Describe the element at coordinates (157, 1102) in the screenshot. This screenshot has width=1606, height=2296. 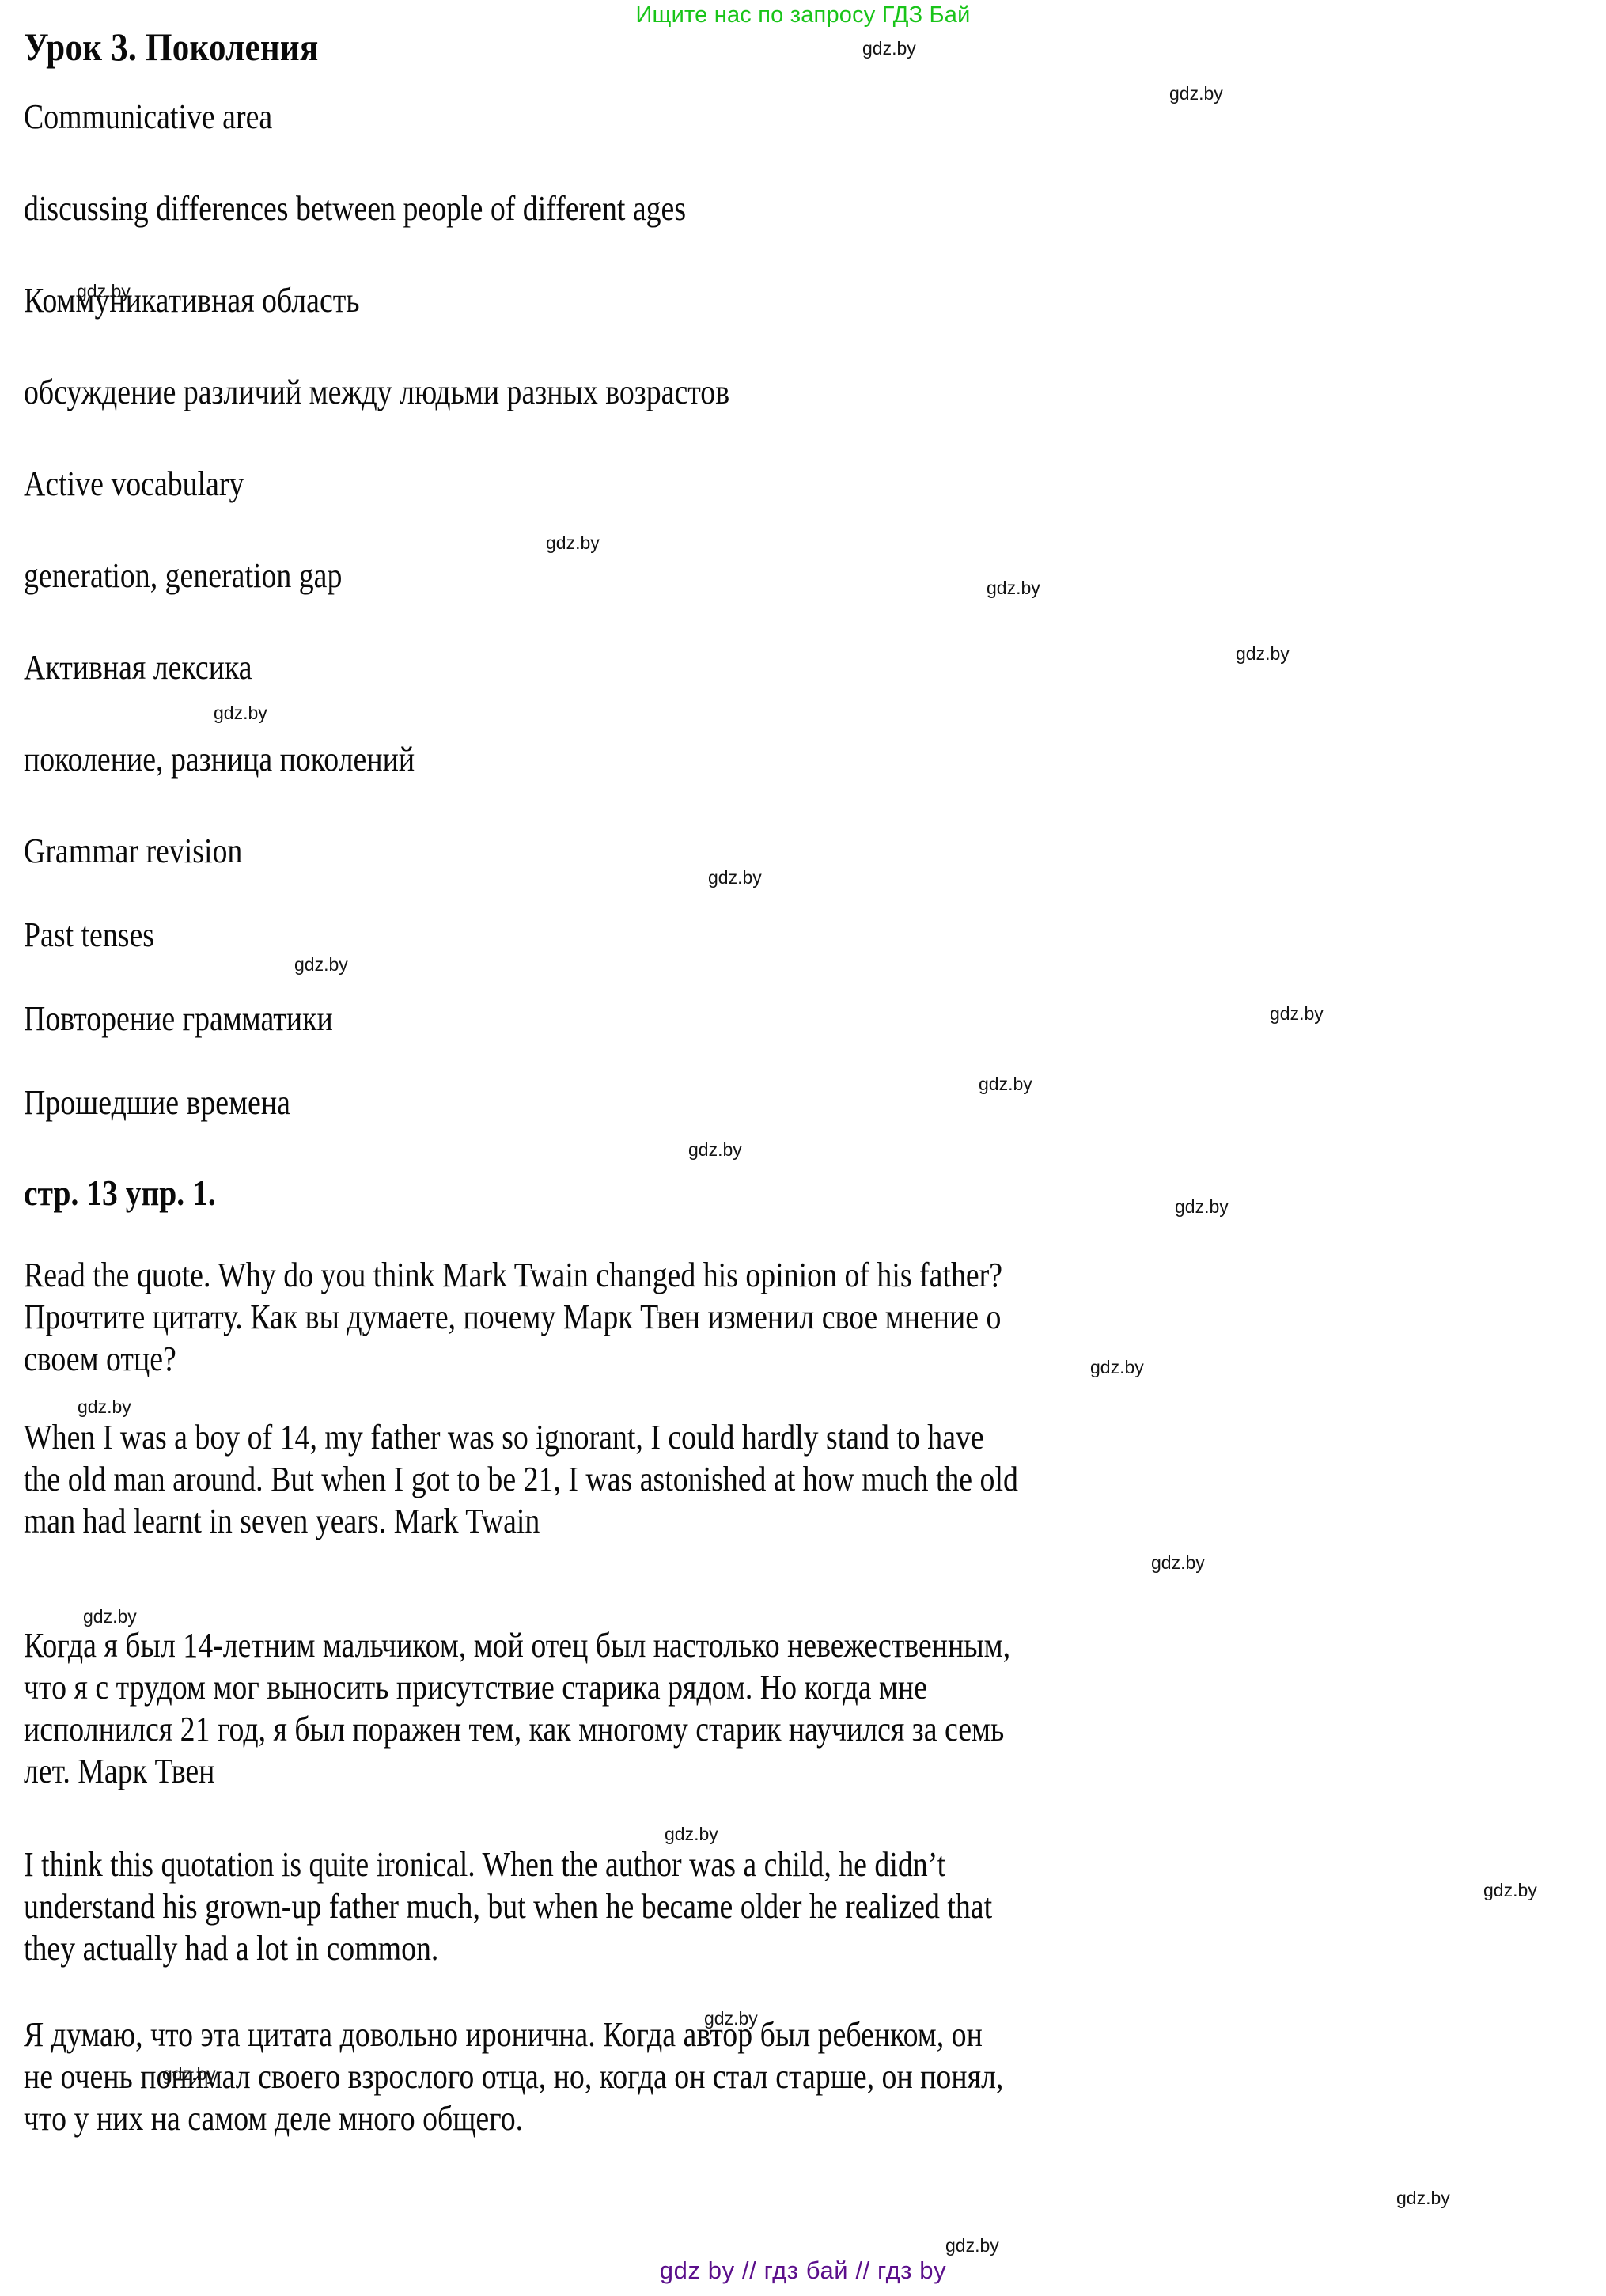
I see `section-past-tenses-ru: Прошедшие времена` at that location.